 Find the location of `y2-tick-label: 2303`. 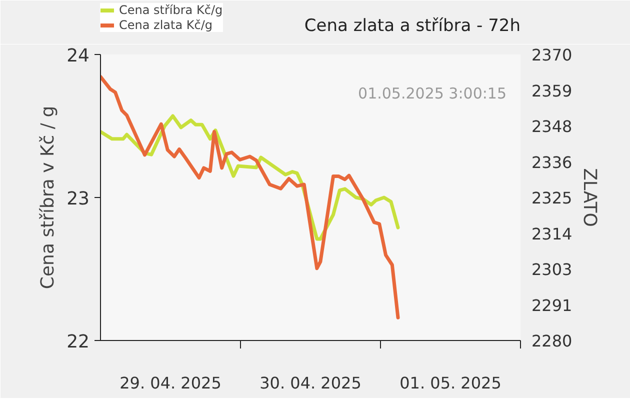

y2-tick-label: 2303 is located at coordinates (552, 269).